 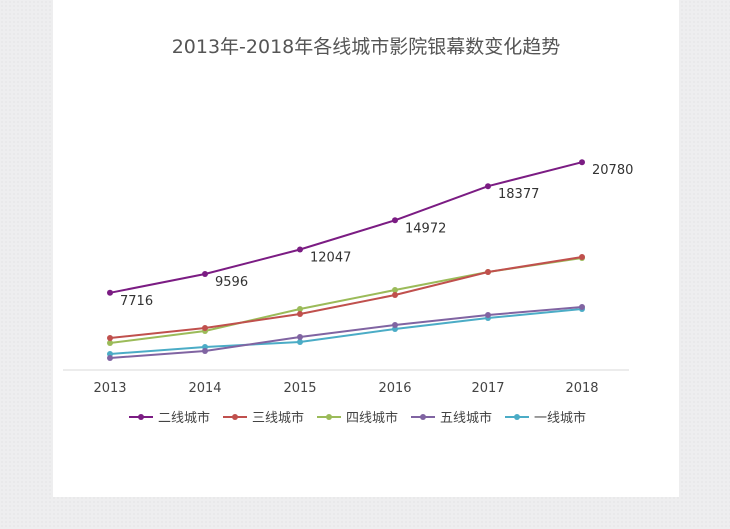 I want to click on x-tick-label: 2014, so click(x=204, y=388).